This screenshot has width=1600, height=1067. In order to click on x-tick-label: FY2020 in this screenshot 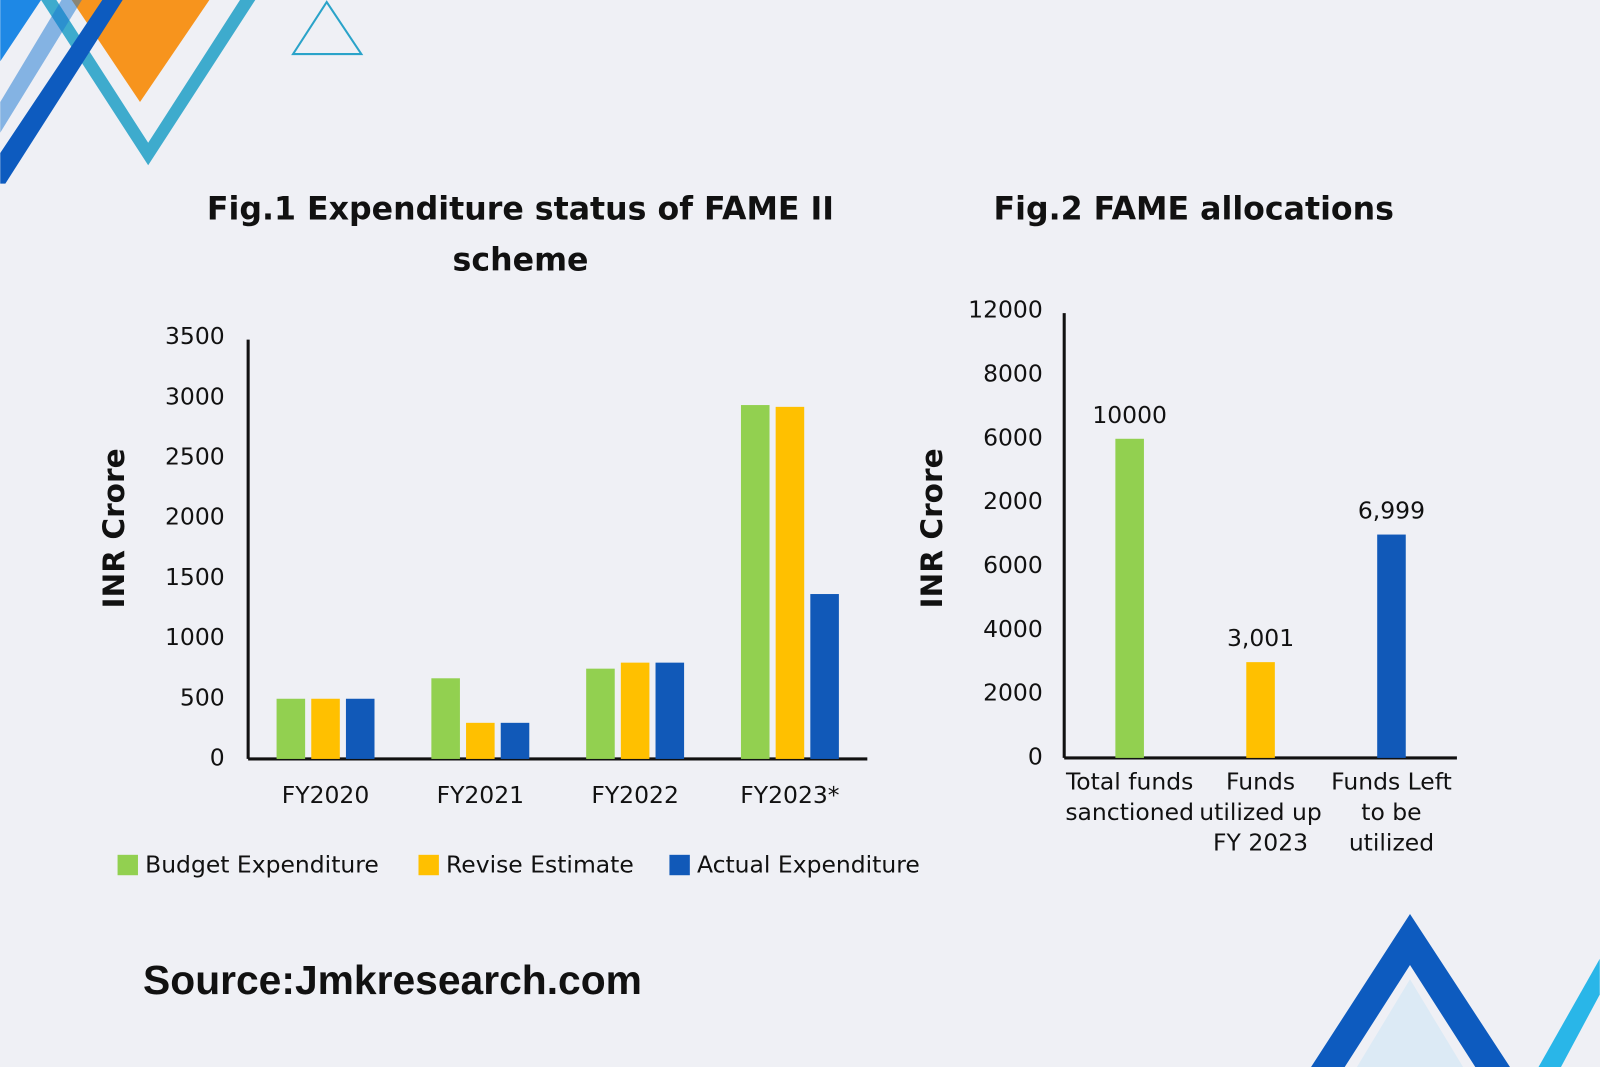, I will do `click(326, 795)`.